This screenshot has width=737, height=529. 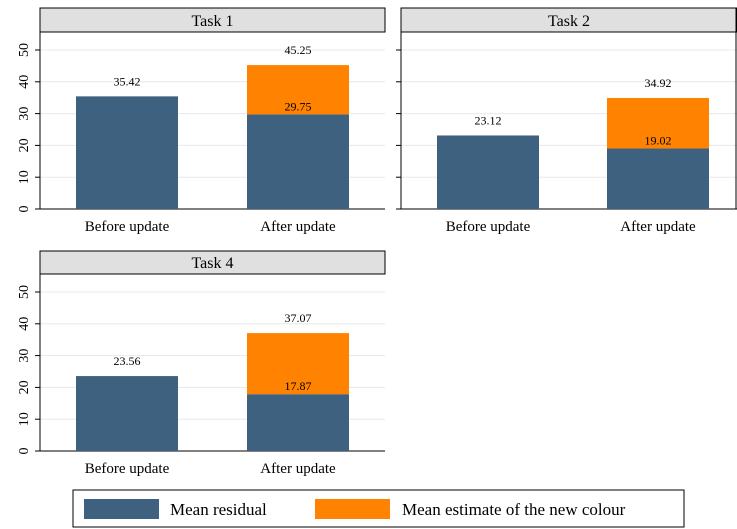 I want to click on panel-title: Task 4, so click(x=213, y=263).